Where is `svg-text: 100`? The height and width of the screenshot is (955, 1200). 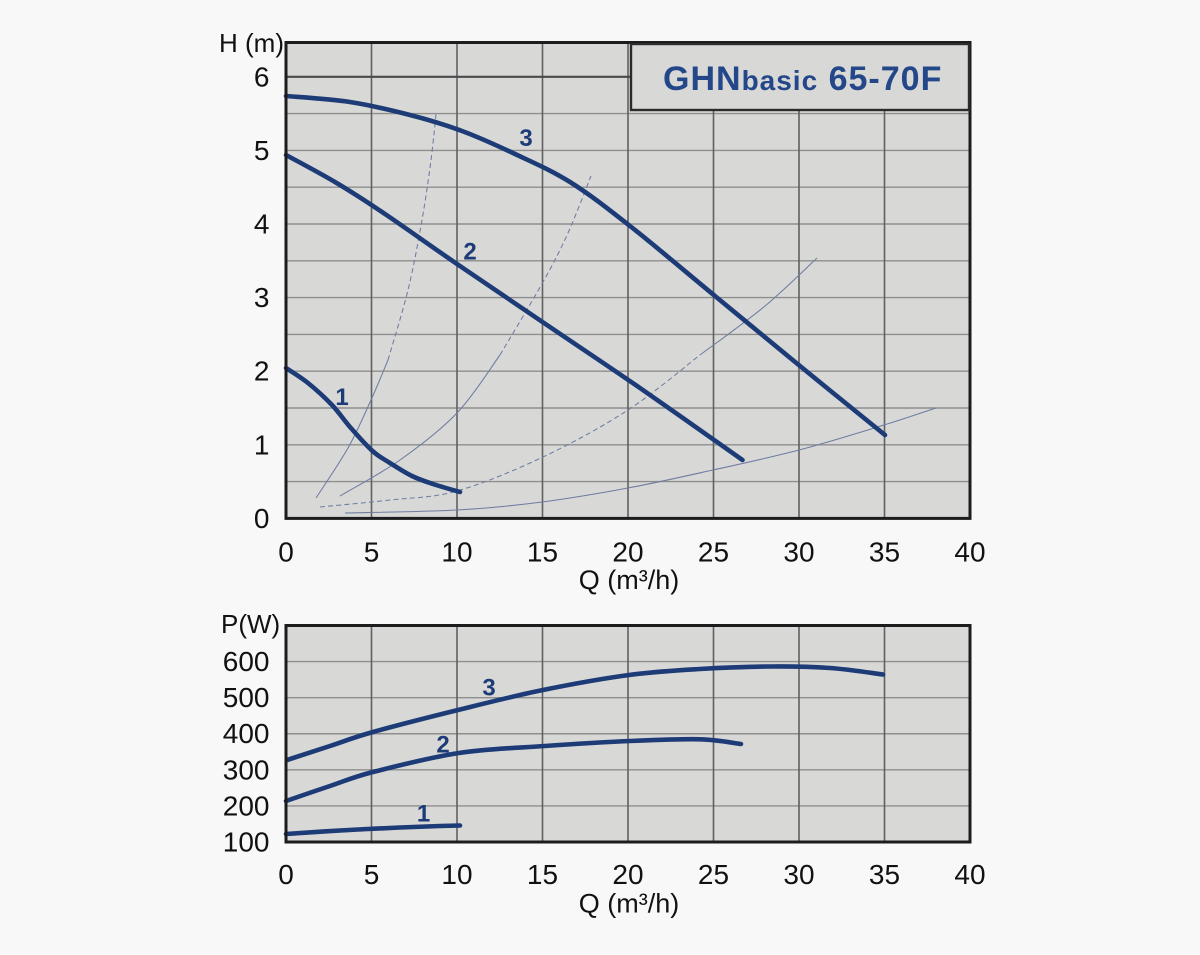 svg-text: 100 is located at coordinates (246, 842).